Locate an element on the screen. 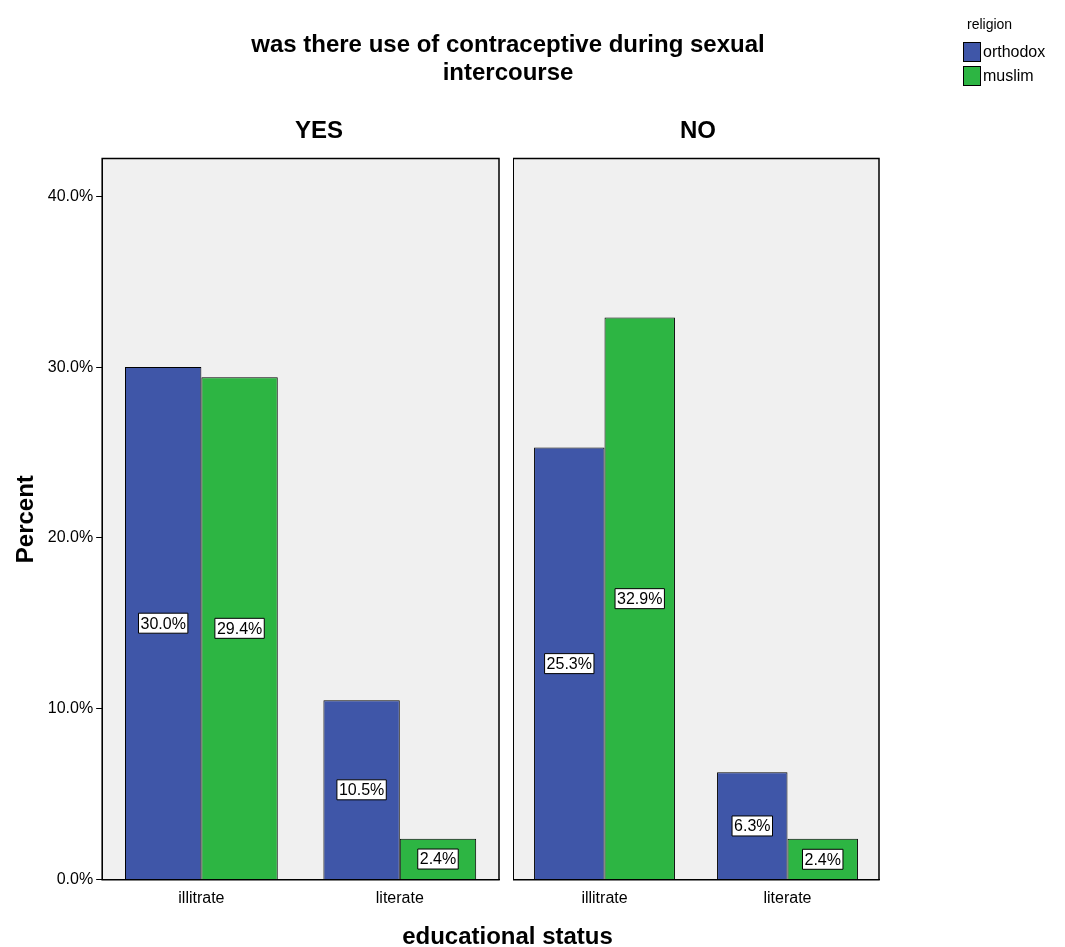 The width and height of the screenshot is (1065, 947). x-axis-title: educational status is located at coordinates (507, 934).